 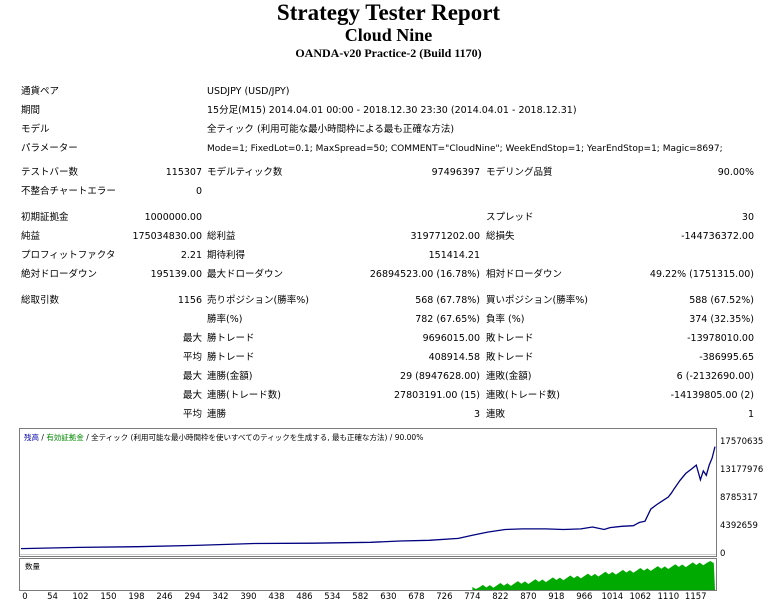 I want to click on avg-loss-value: -386995.65, so click(x=726, y=357).